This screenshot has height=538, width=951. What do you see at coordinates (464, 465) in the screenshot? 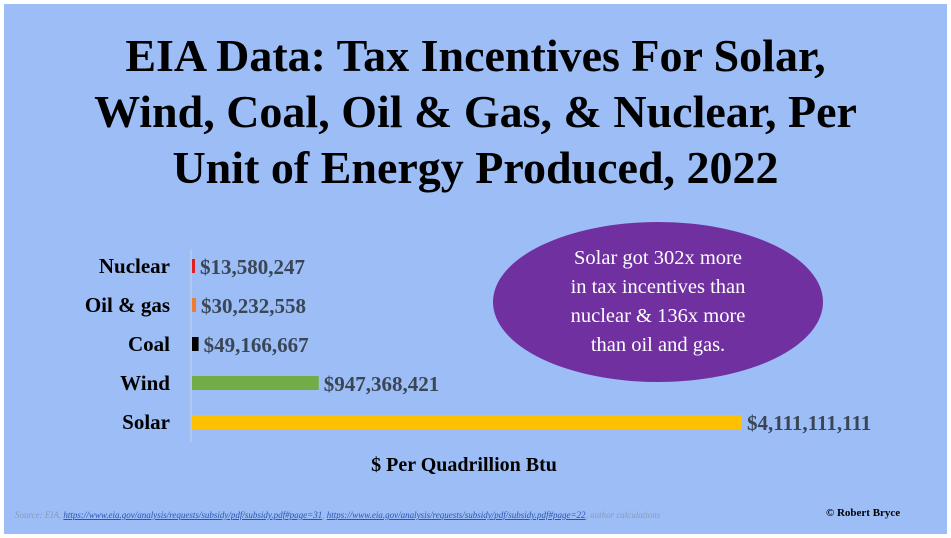
I see `x-axis-label: $ Per Quadrillion Btu` at bounding box center [464, 465].